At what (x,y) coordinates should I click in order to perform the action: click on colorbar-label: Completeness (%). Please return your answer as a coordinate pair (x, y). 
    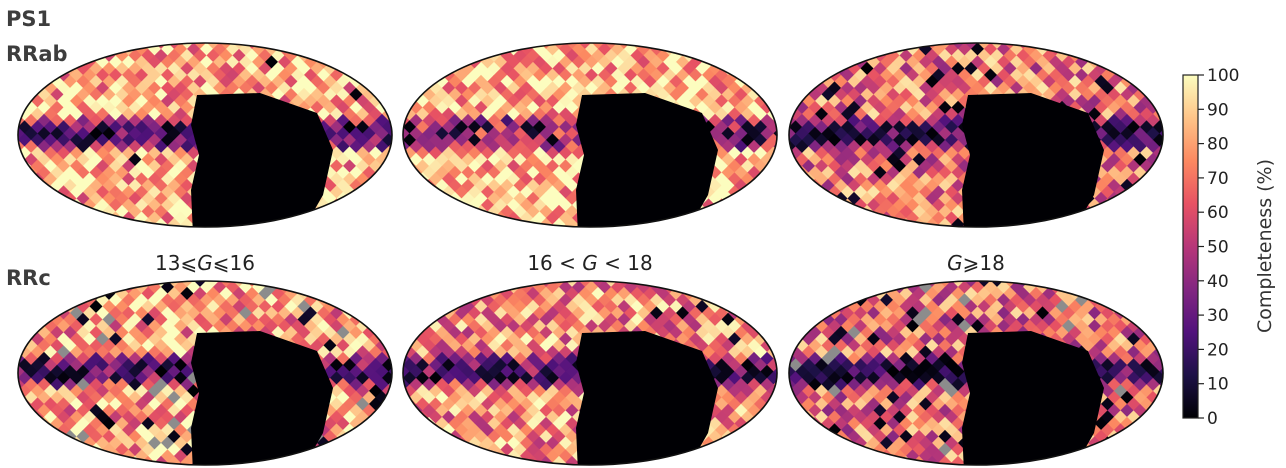
    Looking at the image, I should click on (1265, 246).